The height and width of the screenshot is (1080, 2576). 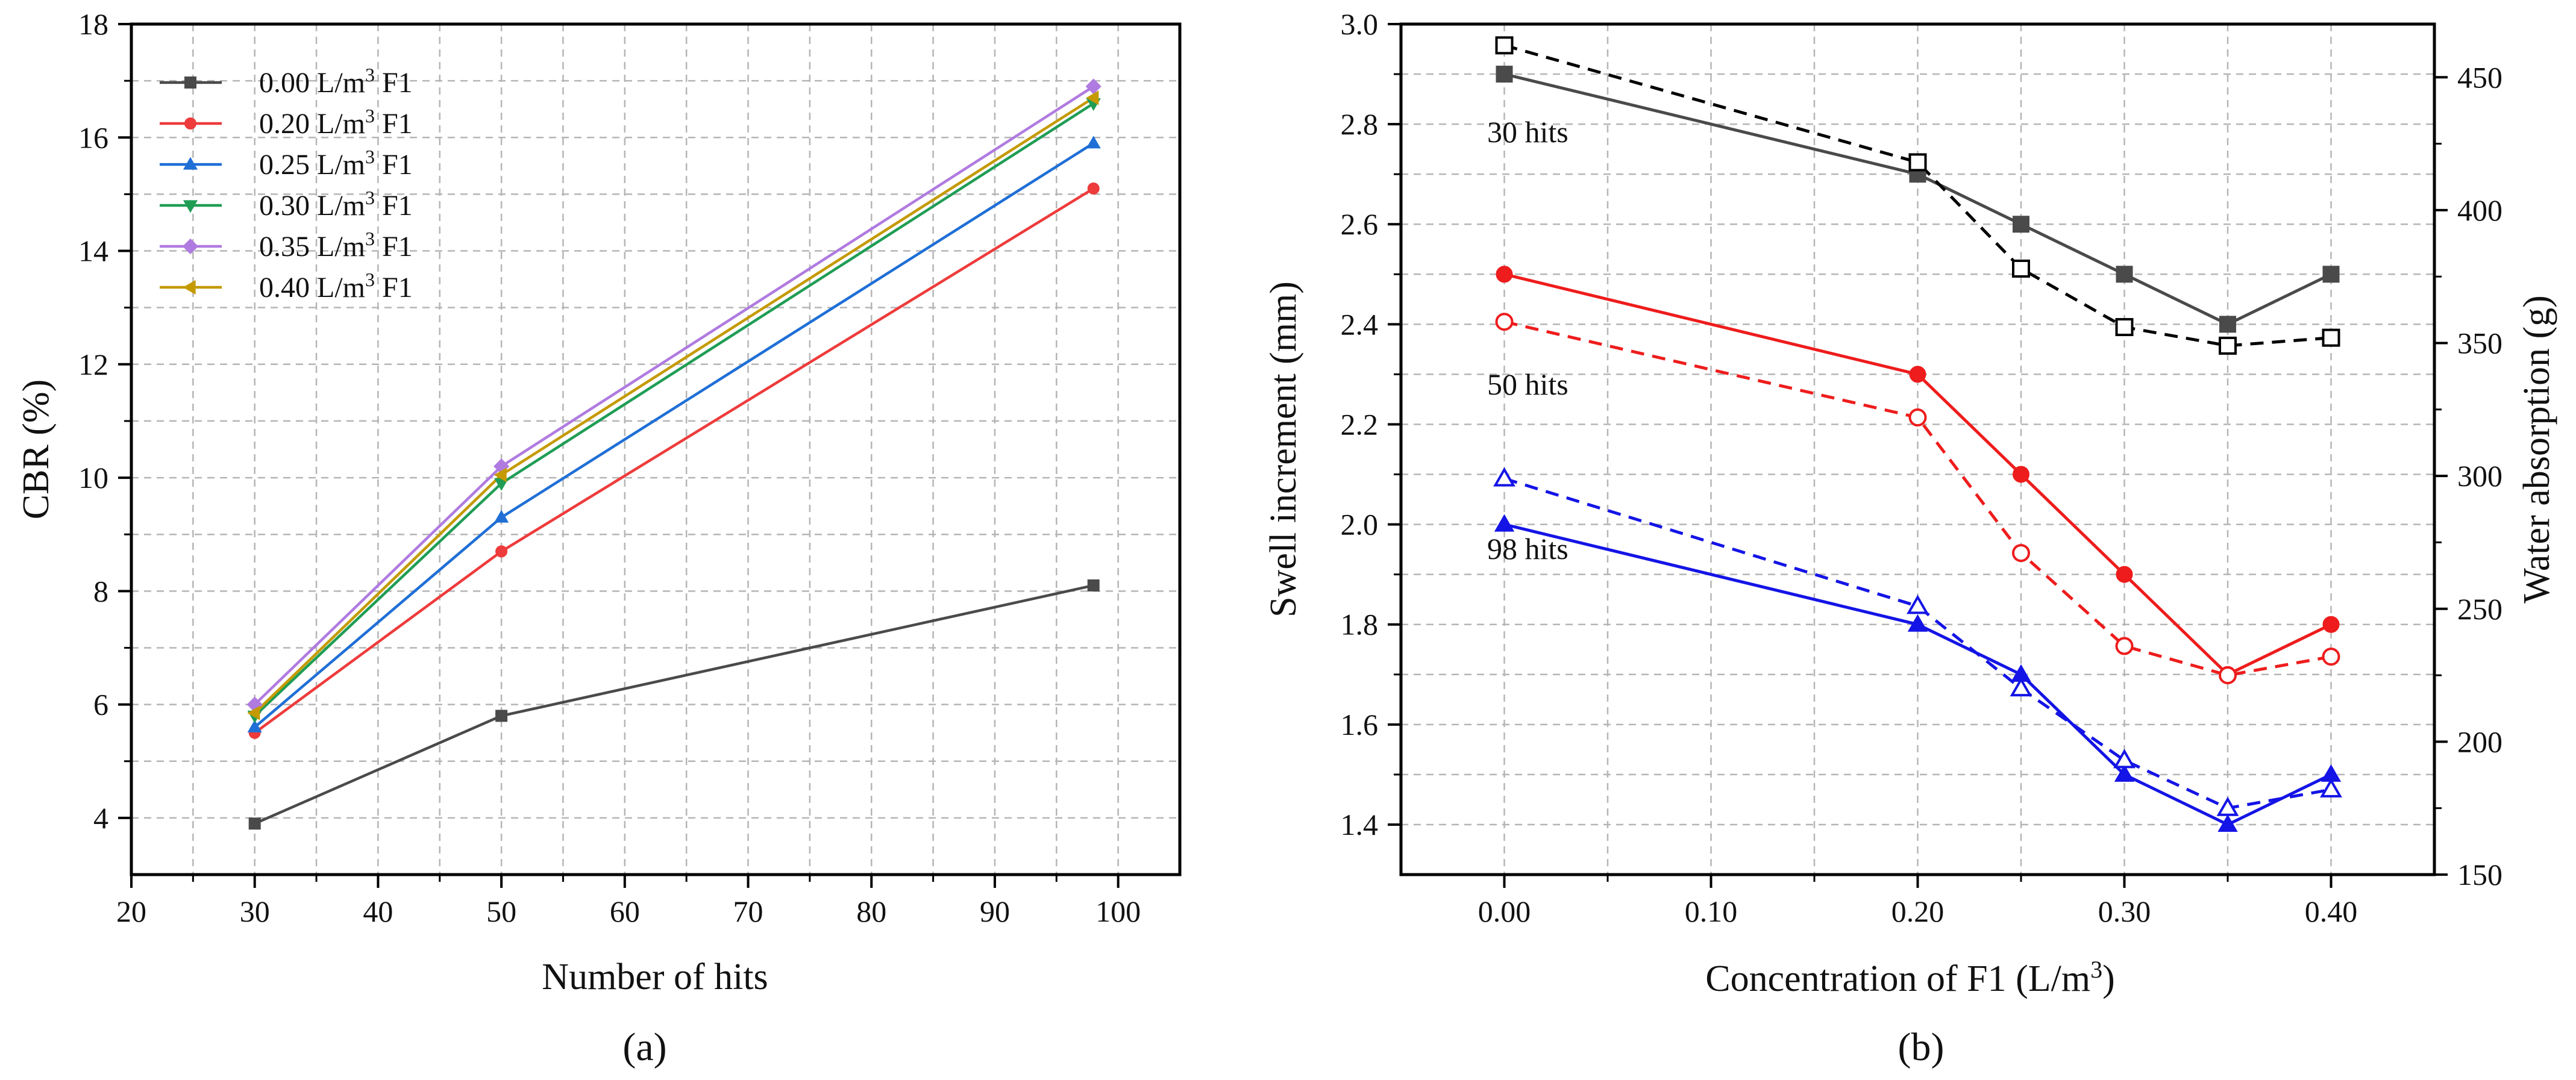 I want to click on panel-a-y-axis-title: CBR (%), so click(x=36, y=449).